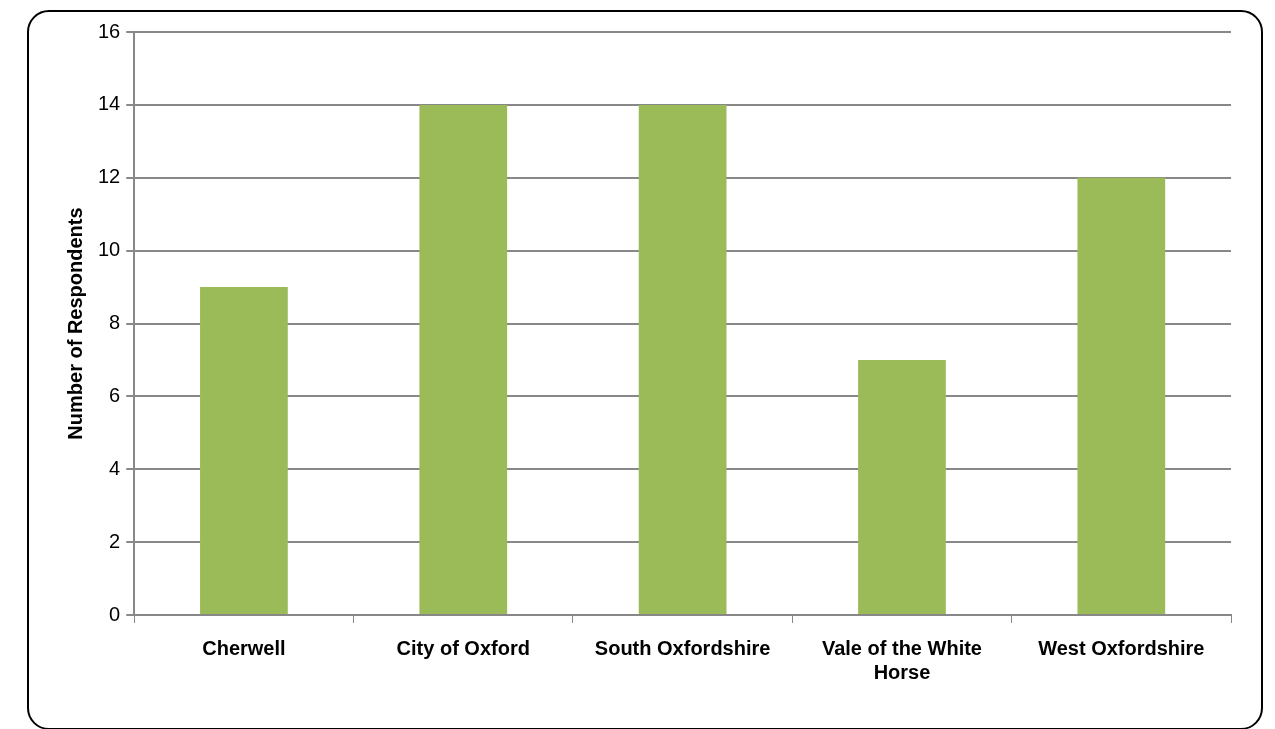 This screenshot has height=729, width=1275. What do you see at coordinates (115, 540) in the screenshot?
I see `y-tick-label: 2` at bounding box center [115, 540].